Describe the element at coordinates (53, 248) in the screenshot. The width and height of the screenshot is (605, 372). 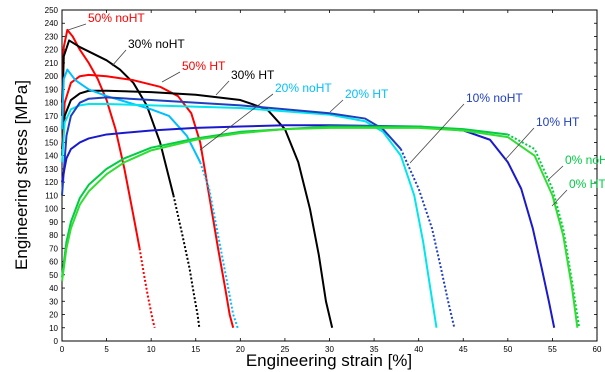
I see `y-tick-label: 70` at that location.